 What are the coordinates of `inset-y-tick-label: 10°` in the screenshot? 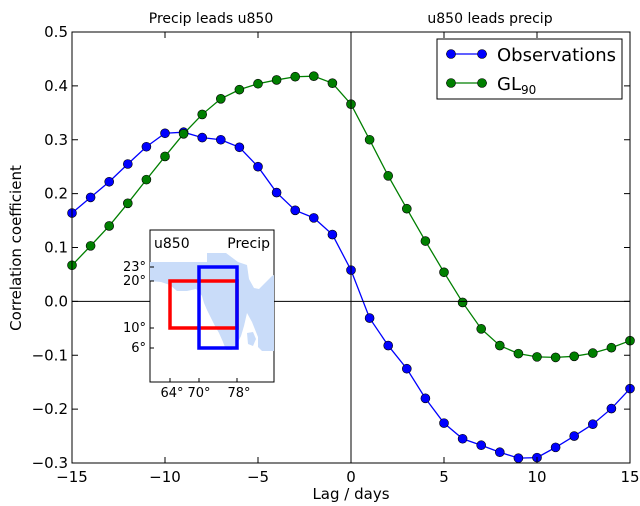 It's located at (134, 328).